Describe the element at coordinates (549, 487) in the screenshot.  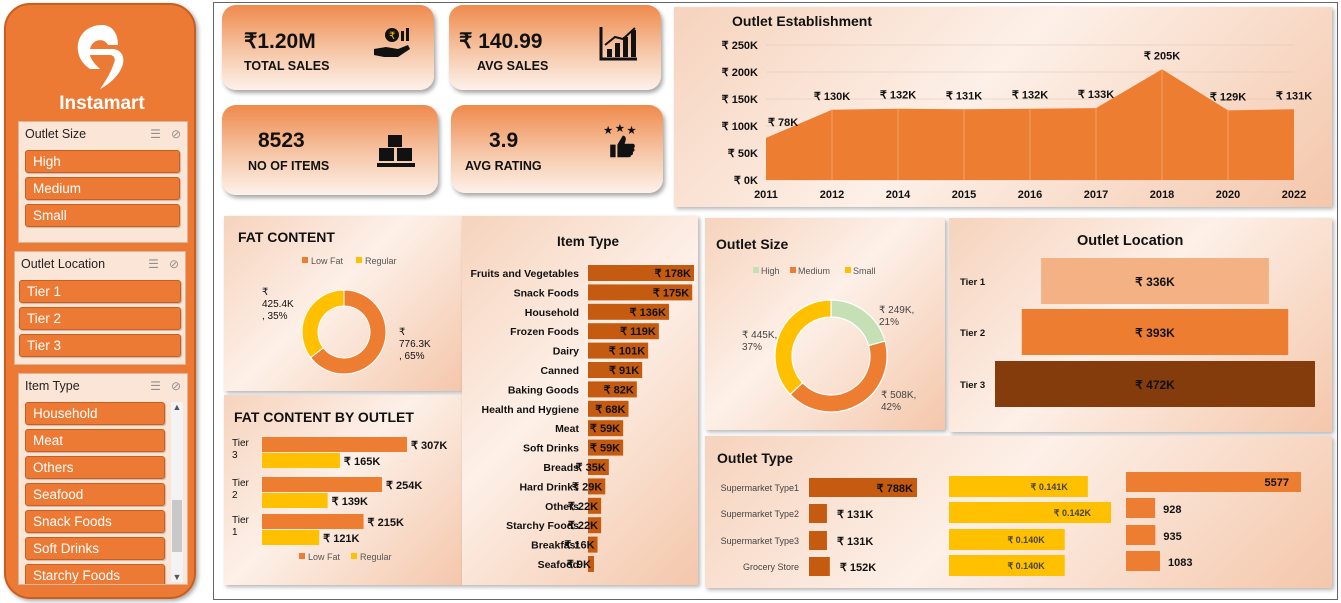
I see `category-label: Hard Drinks` at that location.